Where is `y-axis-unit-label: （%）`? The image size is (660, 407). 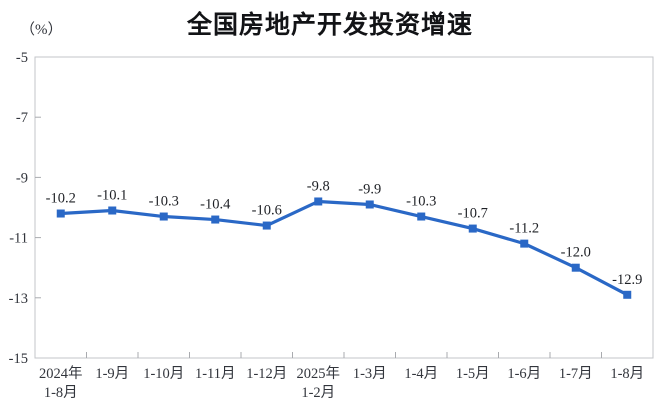
y-axis-unit-label: （%） is located at coordinates (41, 30).